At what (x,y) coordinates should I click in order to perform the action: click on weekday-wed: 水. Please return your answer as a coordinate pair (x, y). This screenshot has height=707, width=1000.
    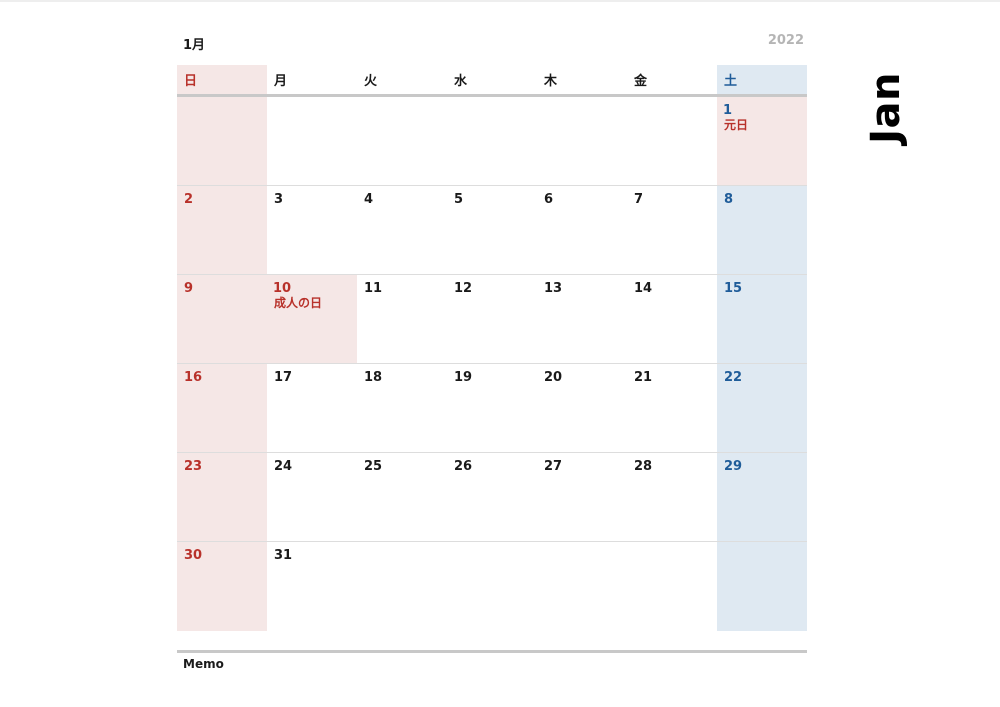
    Looking at the image, I should click on (461, 81).